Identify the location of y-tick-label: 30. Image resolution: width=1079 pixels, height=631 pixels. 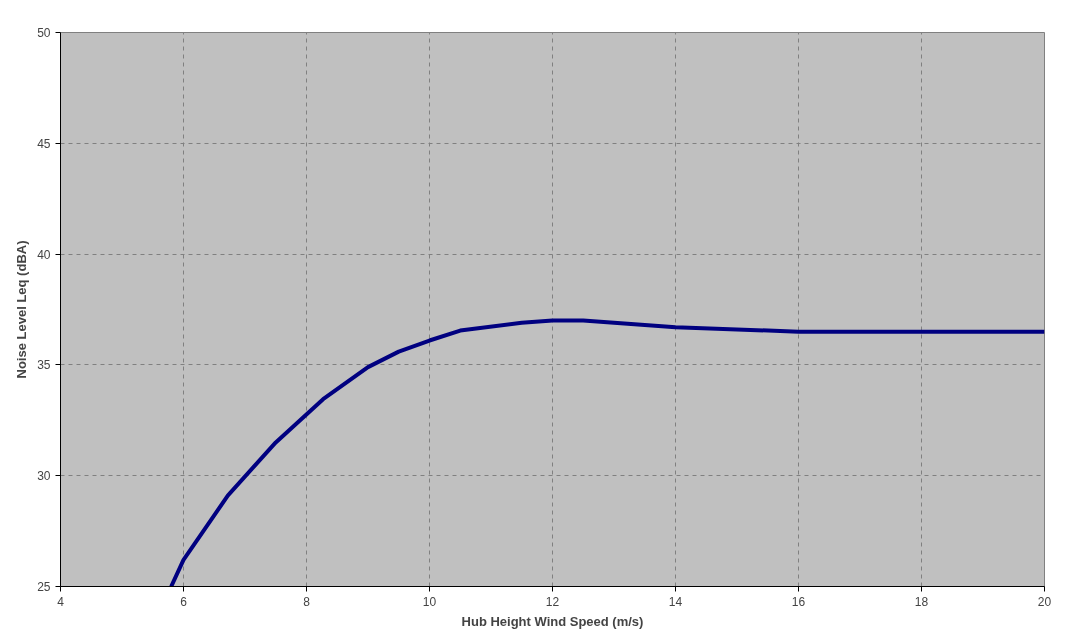
(44, 476).